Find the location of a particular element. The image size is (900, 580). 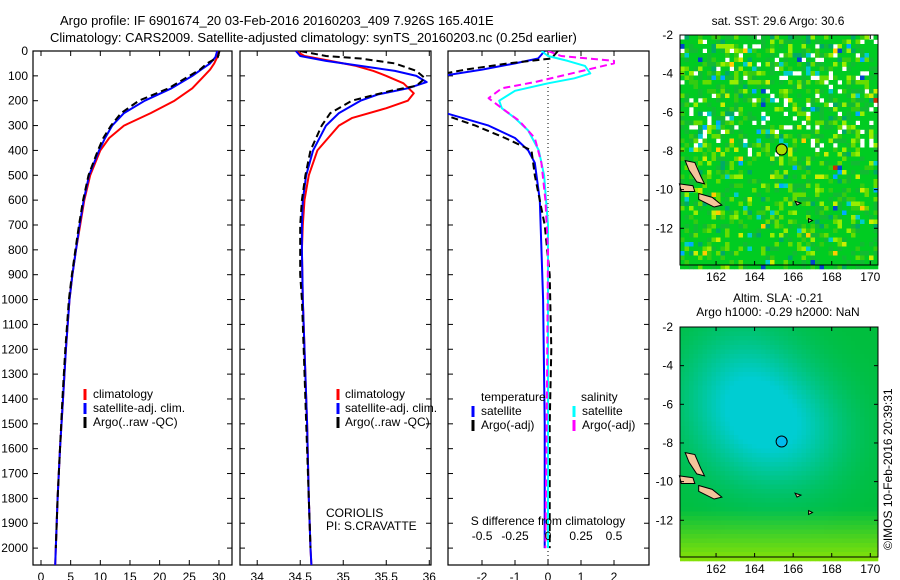

y-tick-label: 1500 is located at coordinates (14, 424).